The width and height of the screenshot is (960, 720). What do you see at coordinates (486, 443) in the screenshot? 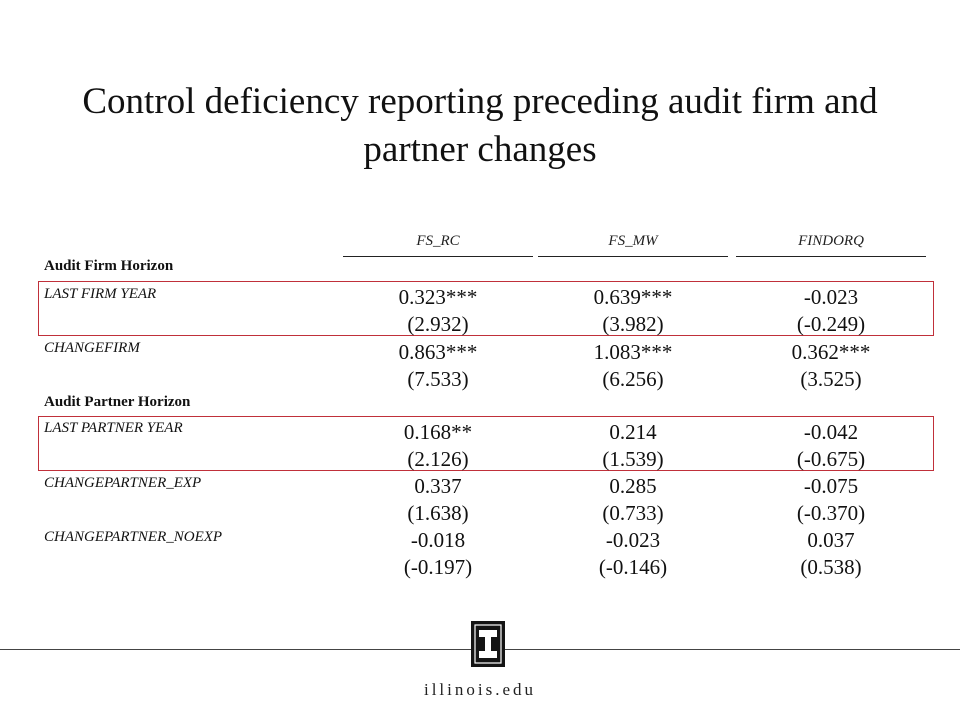
I see `highlight-box-last-partner-year` at bounding box center [486, 443].